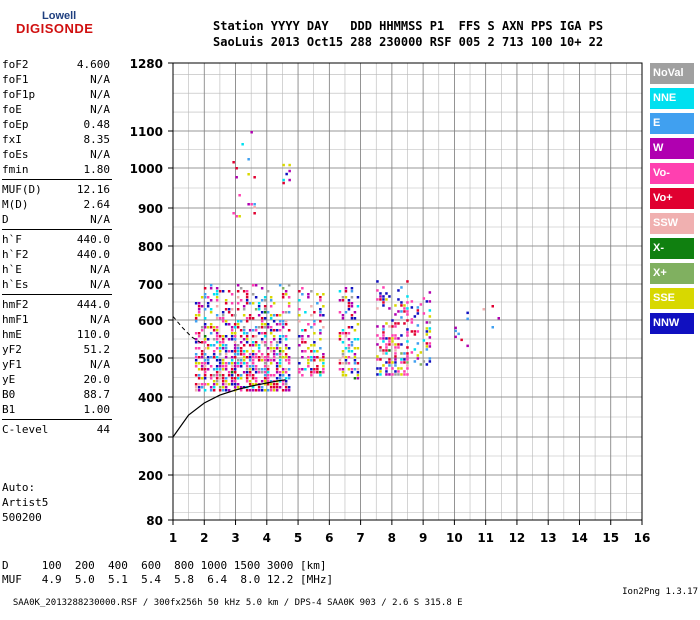 The height and width of the screenshot is (620, 700). What do you see at coordinates (12, 334) in the screenshot?
I see `param-label: hmE` at bounding box center [12, 334].